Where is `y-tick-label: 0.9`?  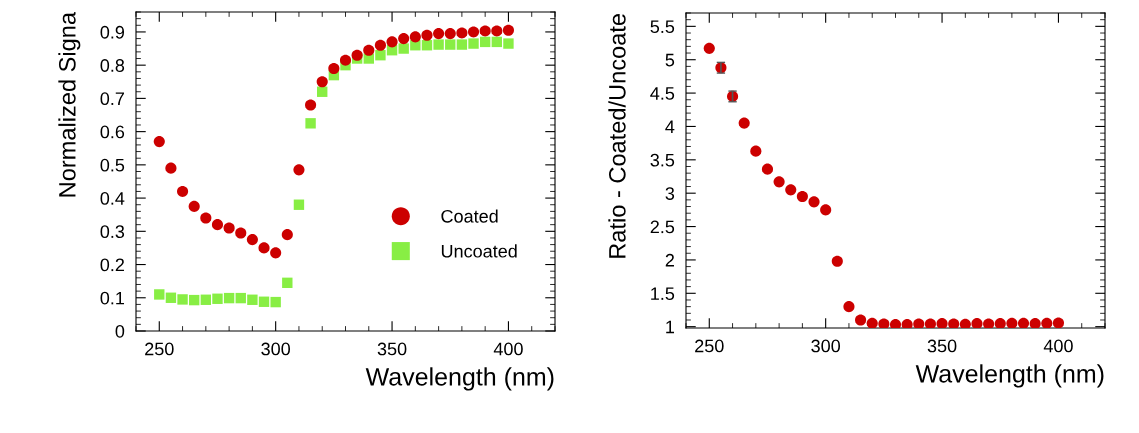 y-tick-label: 0.9 is located at coordinates (112, 32).